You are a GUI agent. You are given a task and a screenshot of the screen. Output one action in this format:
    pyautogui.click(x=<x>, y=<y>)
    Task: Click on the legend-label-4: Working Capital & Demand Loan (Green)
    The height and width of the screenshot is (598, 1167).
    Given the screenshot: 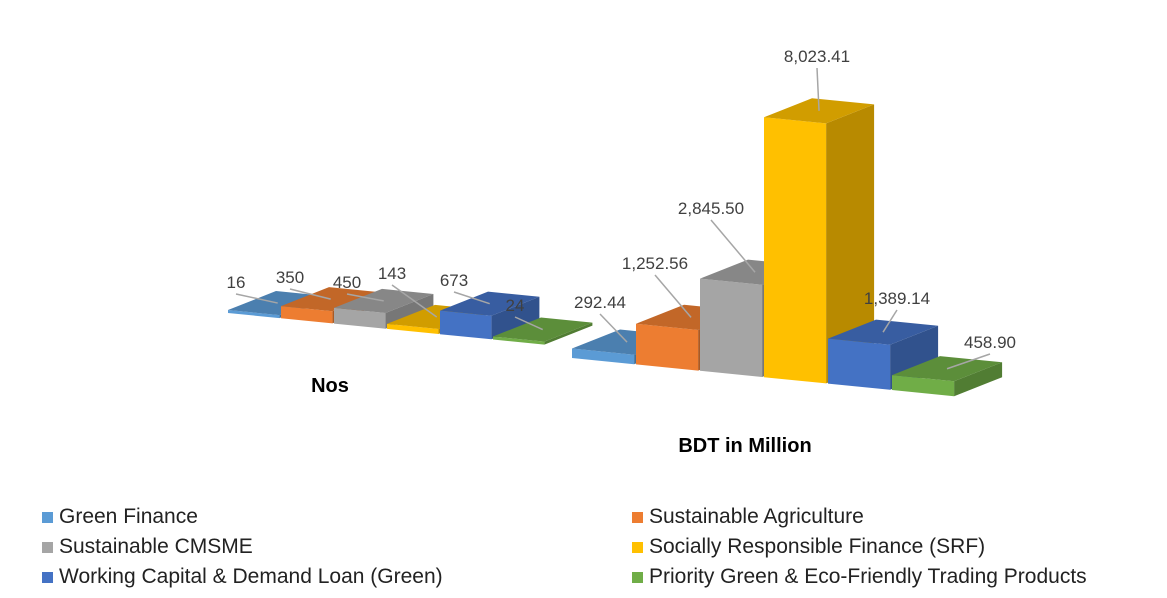 What is the action you would take?
    pyautogui.click(x=251, y=576)
    